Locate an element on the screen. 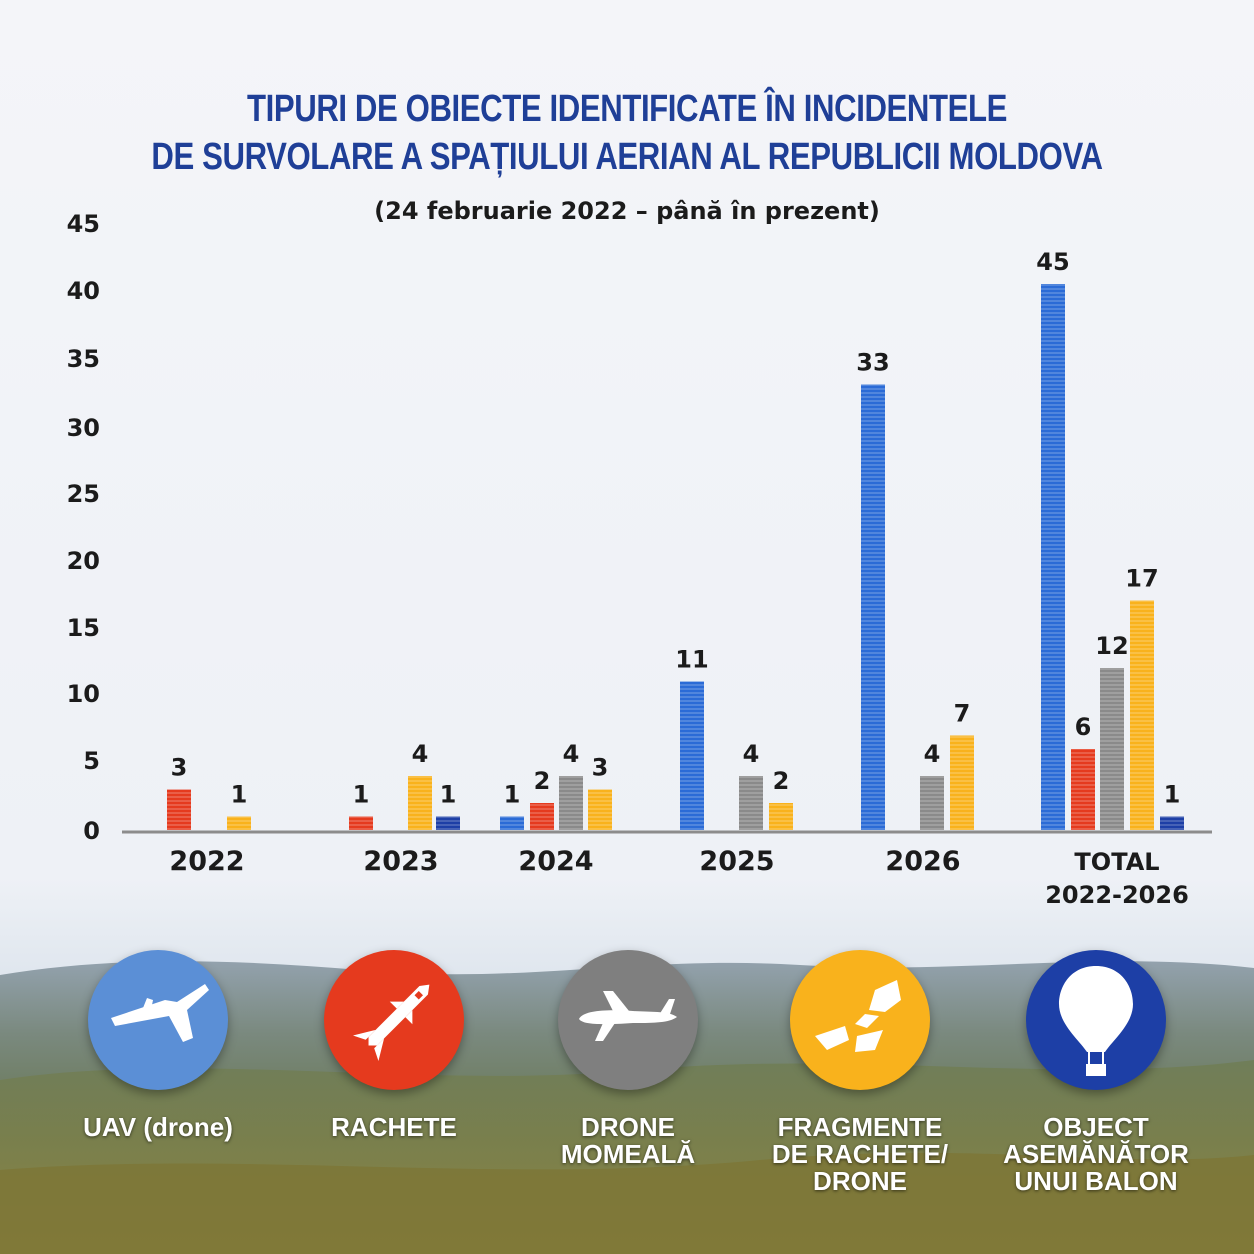 This screenshot has width=1254, height=1254. y-tick-label: 45 is located at coordinates (83, 224).